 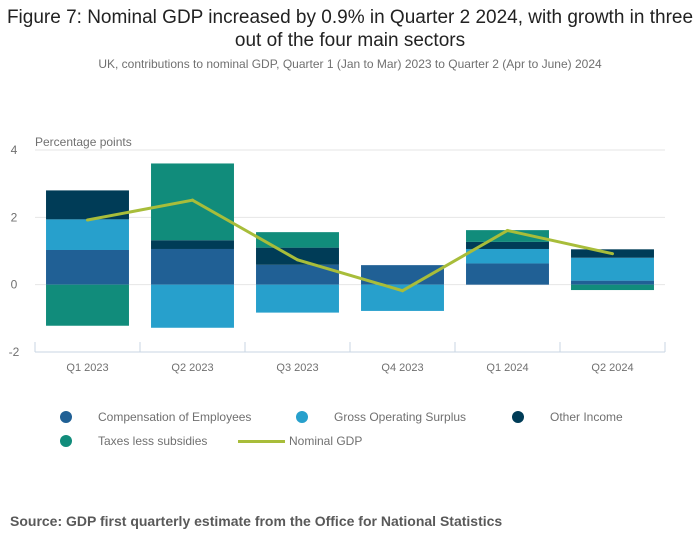 What do you see at coordinates (14, 217) in the screenshot?
I see `y-tick-label: 2` at bounding box center [14, 217].